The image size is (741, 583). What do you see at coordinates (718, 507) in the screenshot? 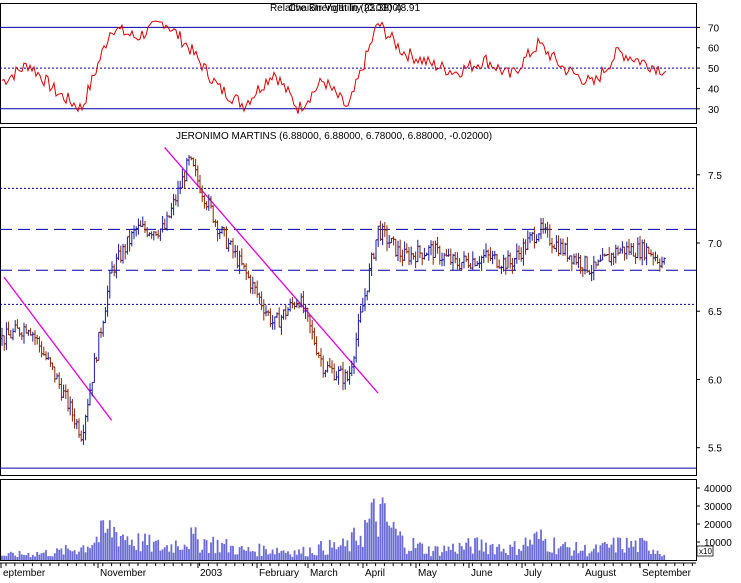
I see `volume-tick-label: 30000` at bounding box center [718, 507].